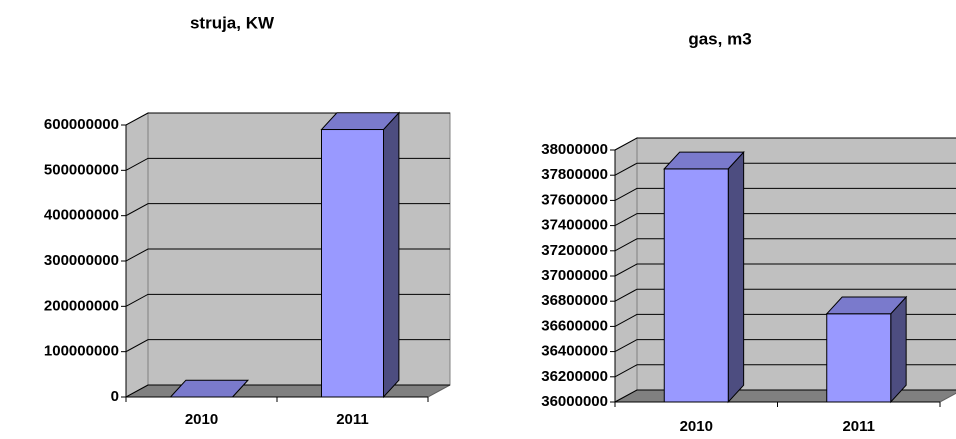 This screenshot has height=439, width=956. Describe the element at coordinates (574, 174) in the screenshot. I see `y-tick-label: 37800000` at that location.